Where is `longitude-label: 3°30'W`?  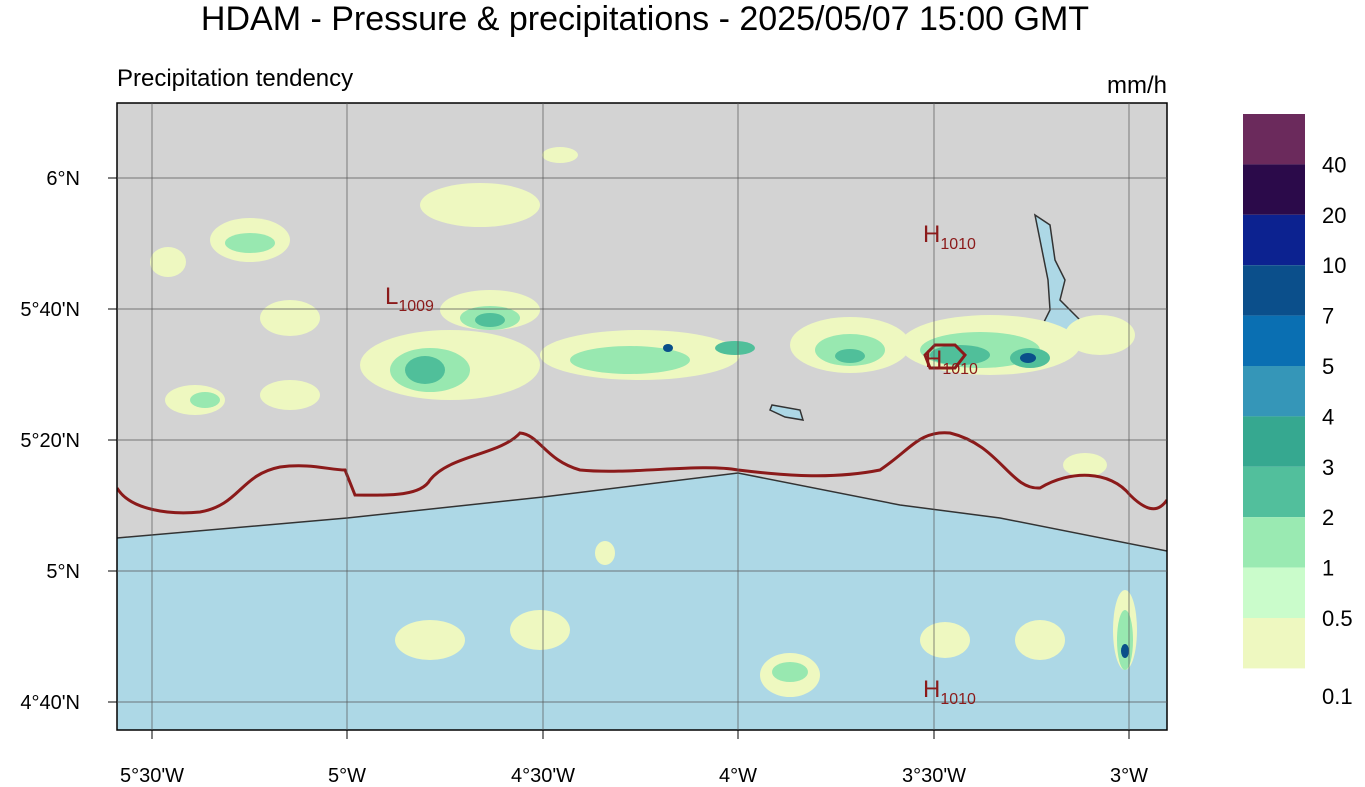 longitude-label: 3°30'W is located at coordinates (934, 776).